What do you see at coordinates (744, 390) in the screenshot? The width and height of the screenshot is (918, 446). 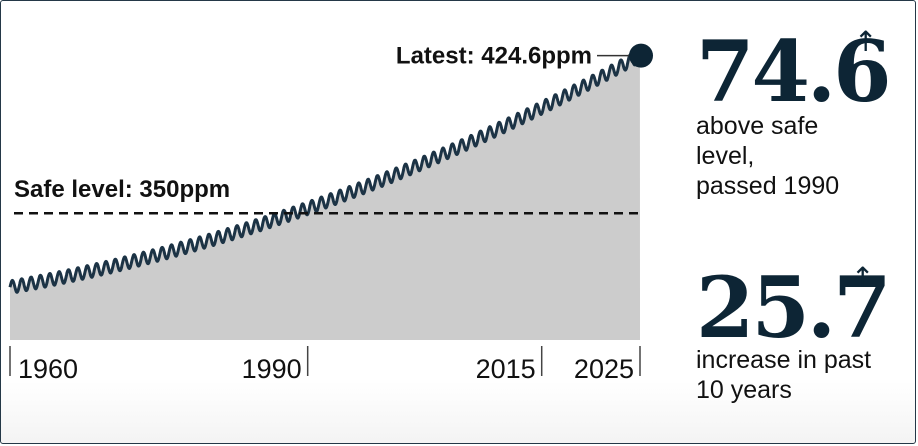 I see `stat-desc-line: 10 years` at bounding box center [744, 390].